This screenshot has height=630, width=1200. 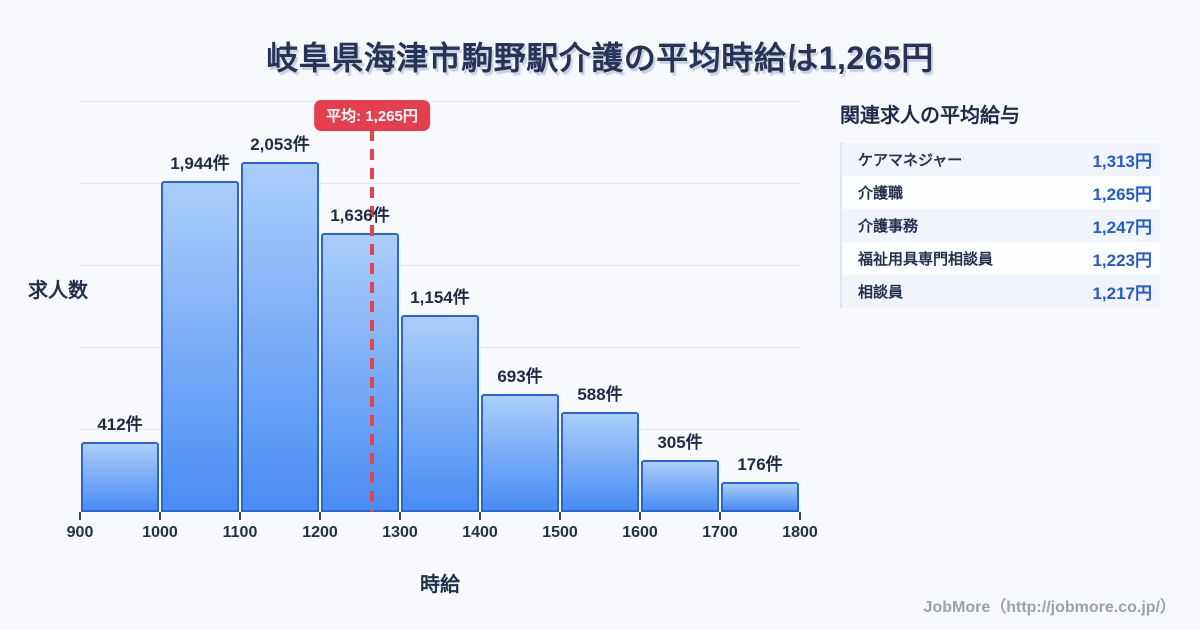 What do you see at coordinates (440, 585) in the screenshot?
I see `x-axis-label: 時給` at bounding box center [440, 585].